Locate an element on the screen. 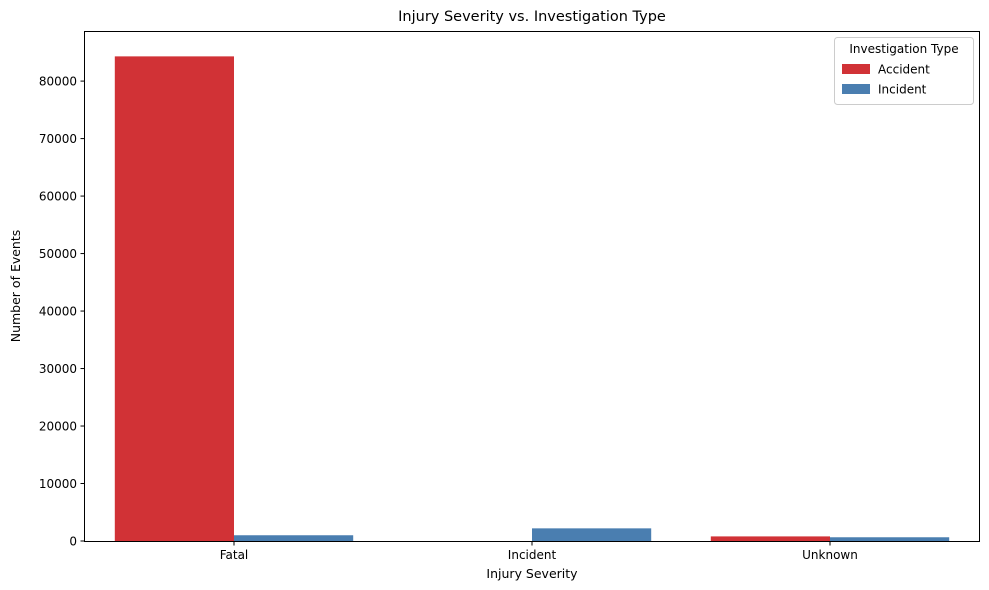 This screenshot has width=989, height=590. y-tick-label: 80000 is located at coordinates (58, 82).